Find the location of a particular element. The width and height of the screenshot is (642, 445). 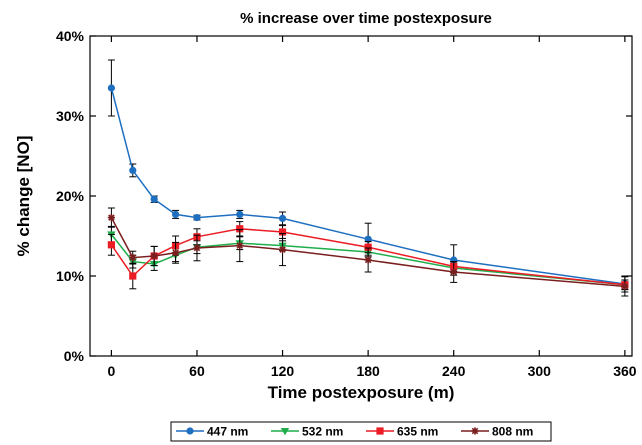

y-tick-label: 0% is located at coordinates (74, 356).